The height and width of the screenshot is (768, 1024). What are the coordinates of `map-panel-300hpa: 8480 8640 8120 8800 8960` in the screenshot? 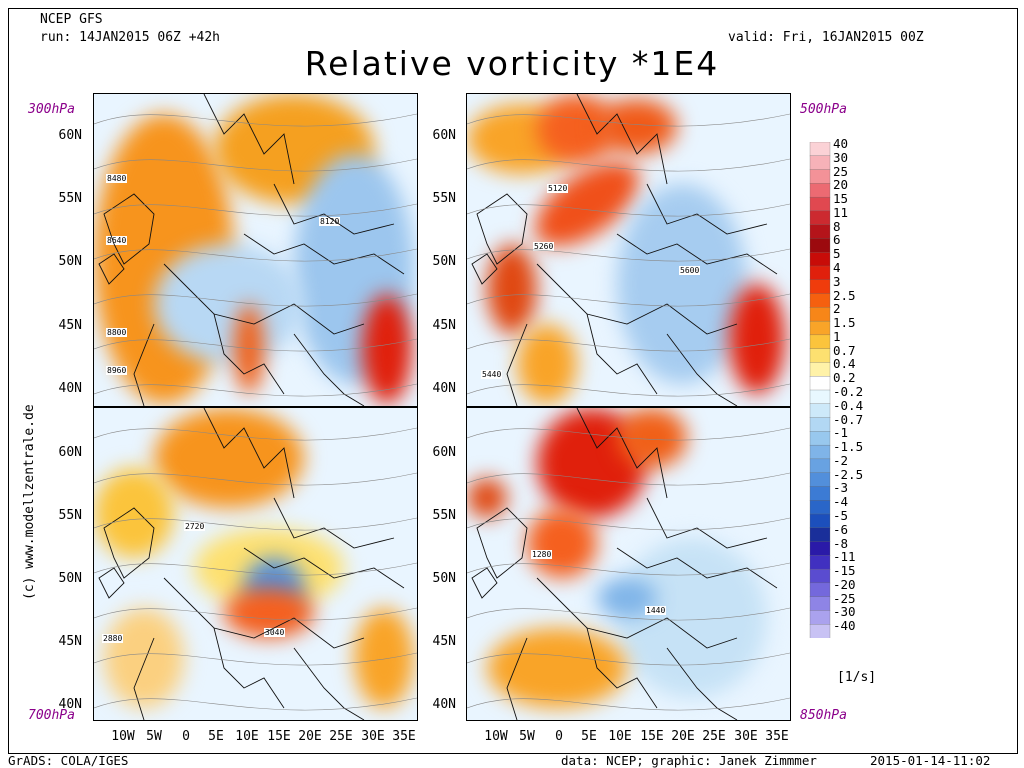 It's located at (255, 250).